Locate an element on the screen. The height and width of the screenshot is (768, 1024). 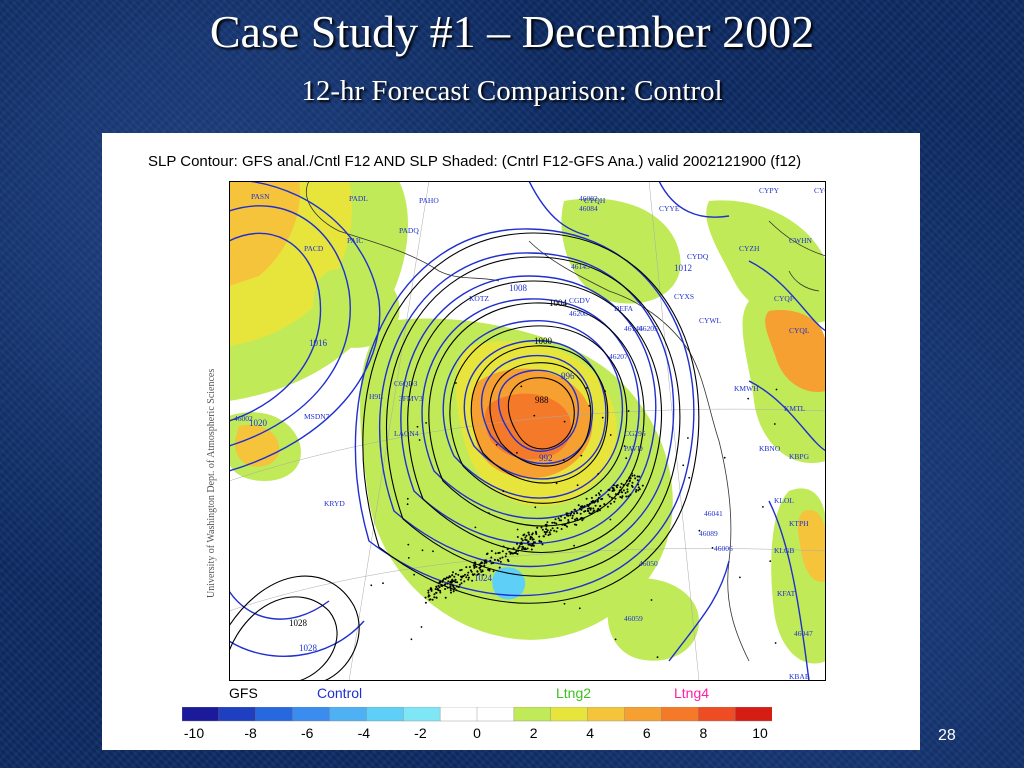
station-label: PASN is located at coordinates (260, 196).